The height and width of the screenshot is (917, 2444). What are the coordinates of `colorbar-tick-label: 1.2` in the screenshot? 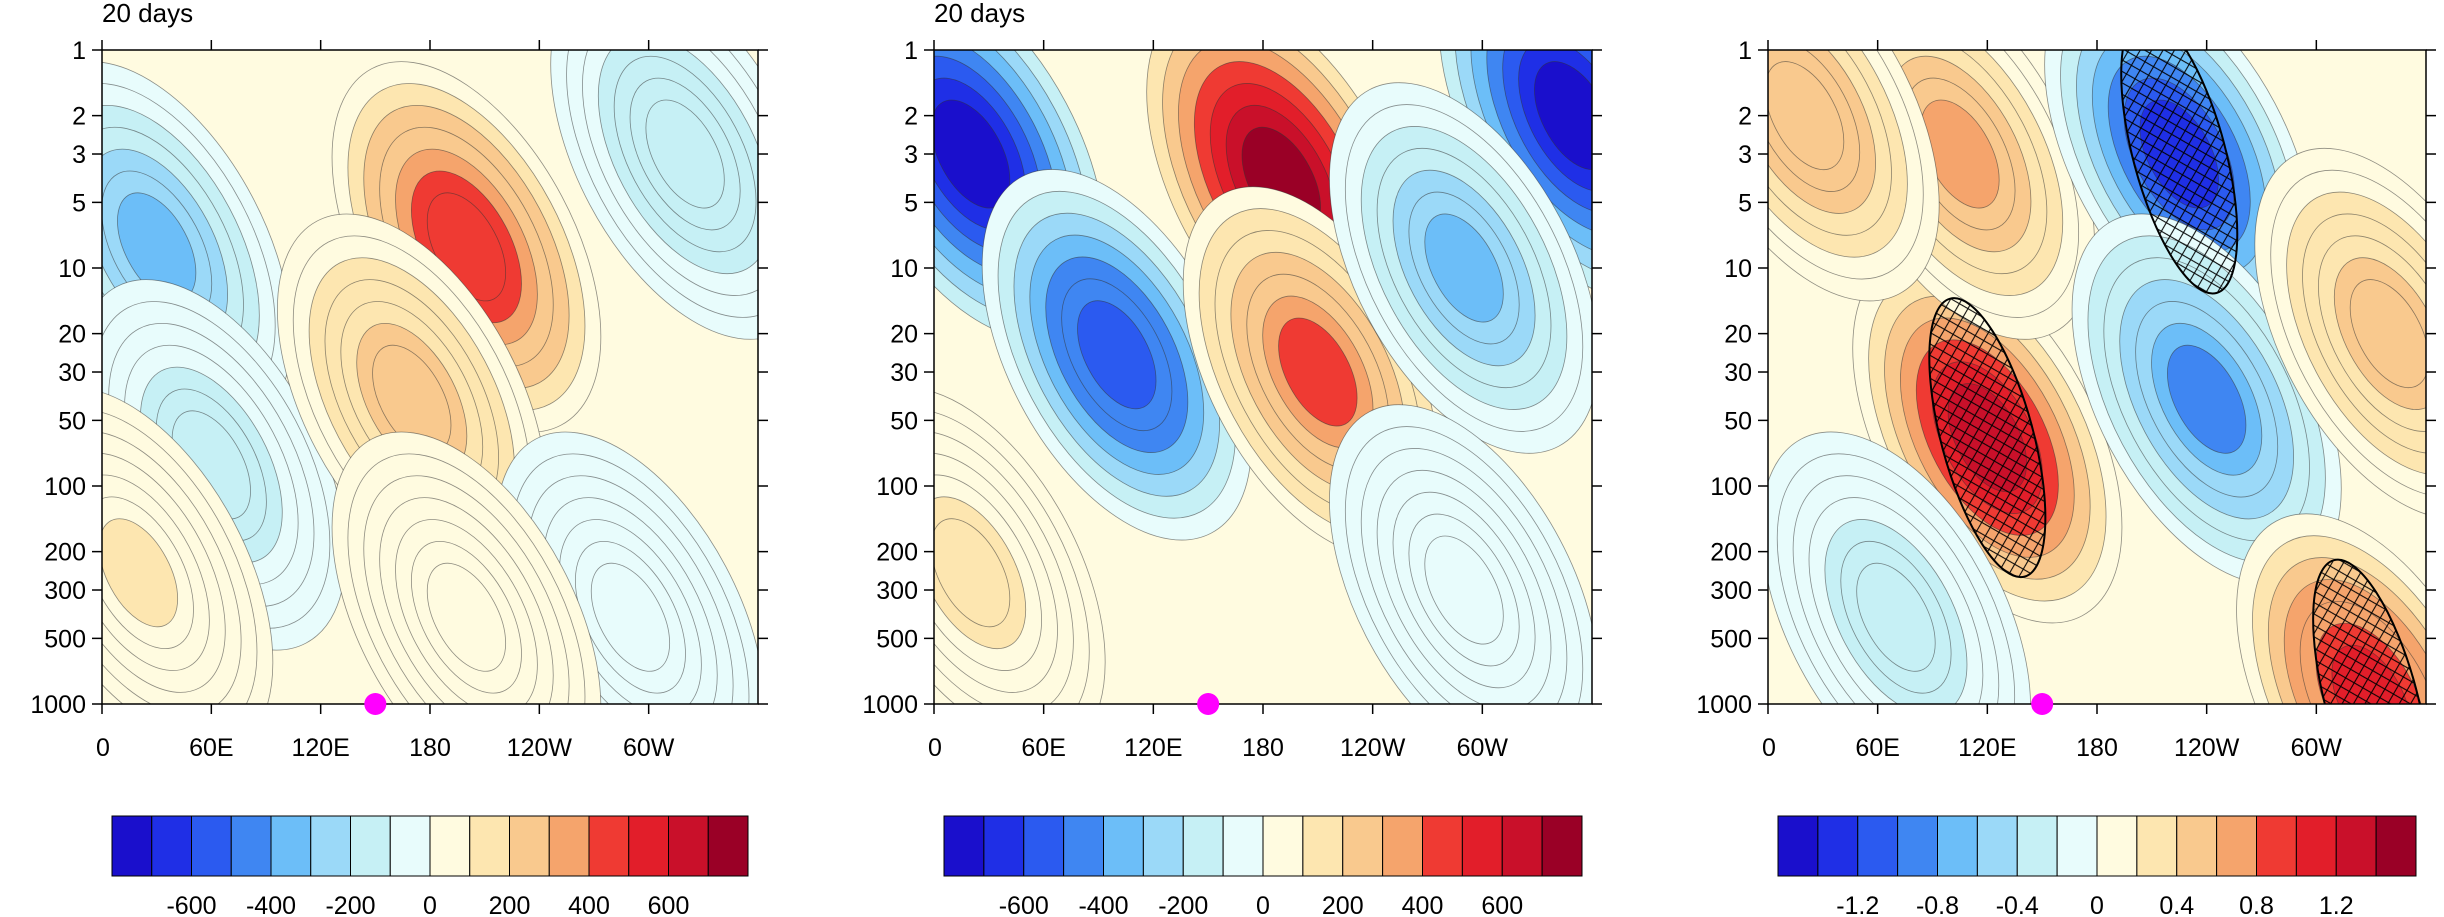 It's located at (2336, 904).